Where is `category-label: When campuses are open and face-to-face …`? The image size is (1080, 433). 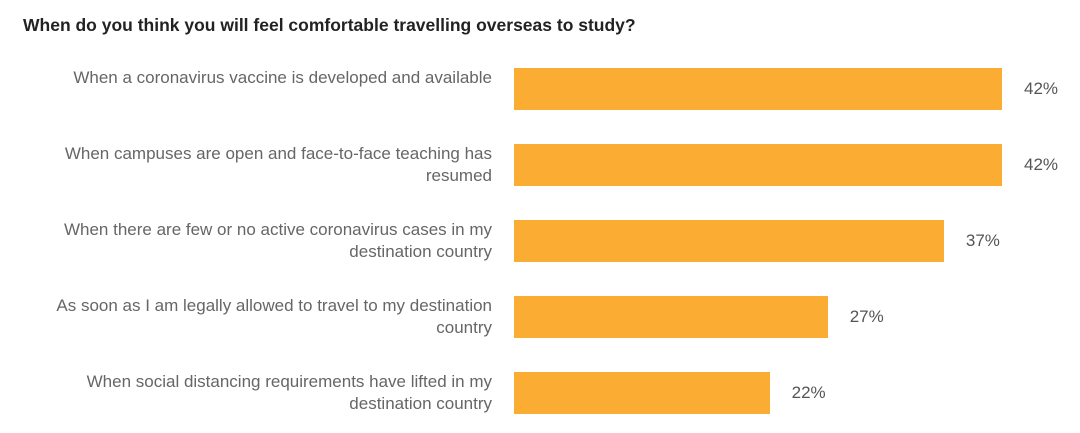 category-label: When campuses are open and face-to-face … is located at coordinates (278, 164).